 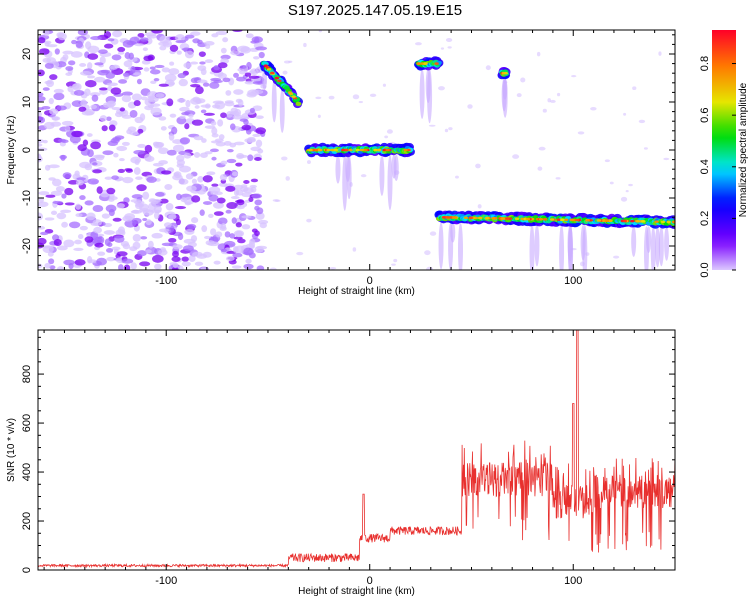 What do you see at coordinates (705, 218) in the screenshot?
I see `colorbar-tick-label: 0.2` at bounding box center [705, 218].